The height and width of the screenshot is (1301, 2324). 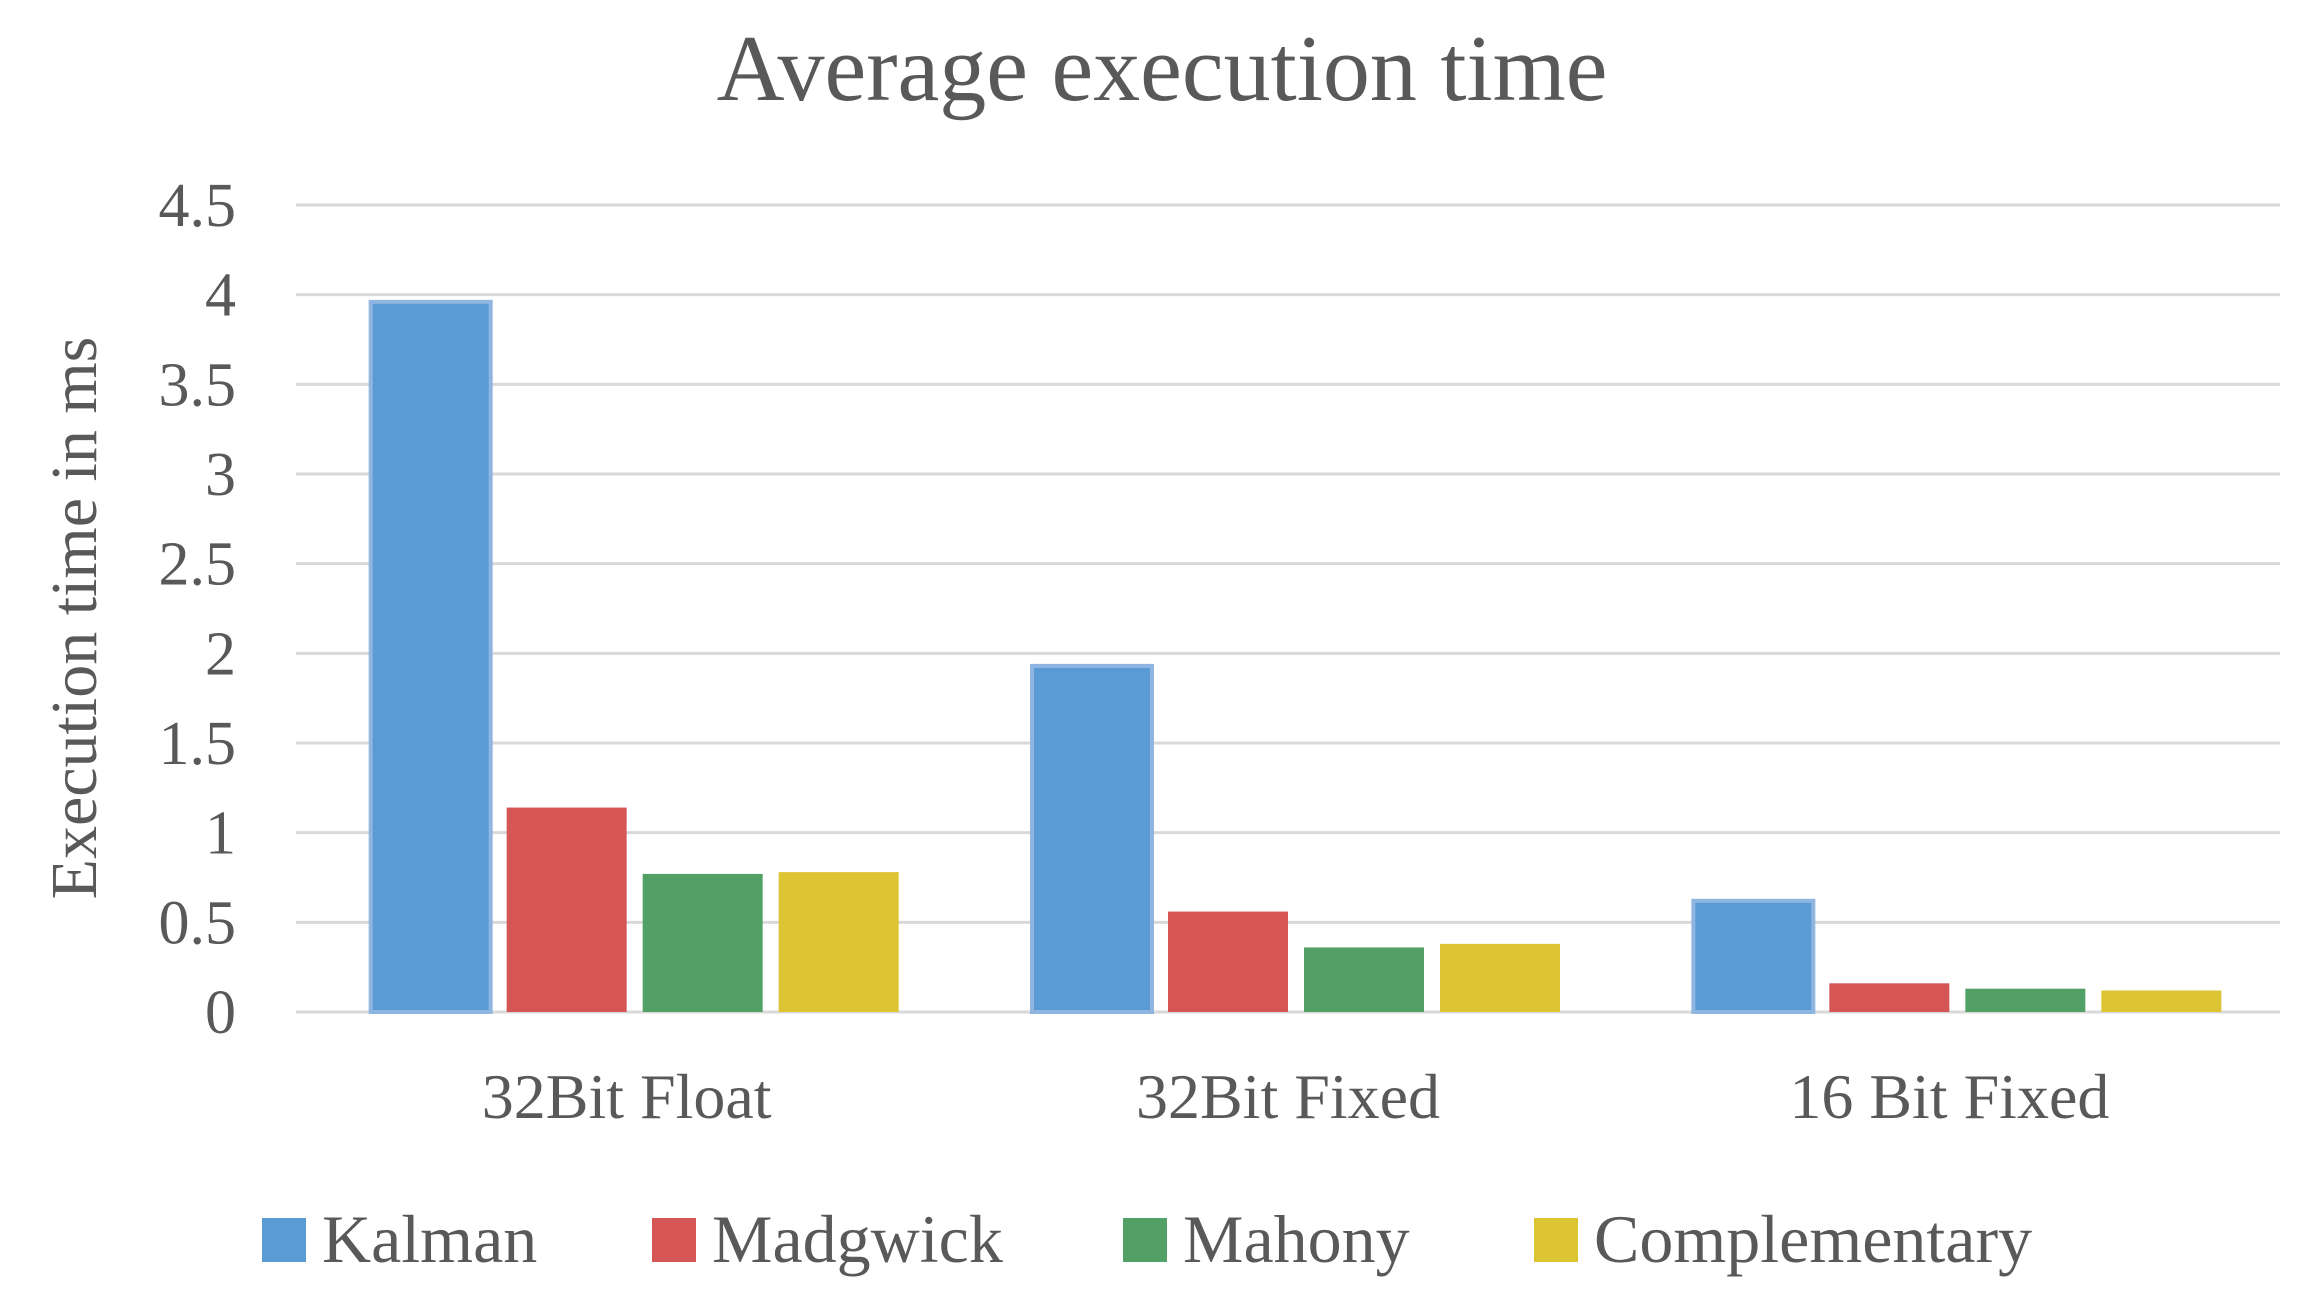 What do you see at coordinates (1162, 69) in the screenshot?
I see `chart-title: Average execution time` at bounding box center [1162, 69].